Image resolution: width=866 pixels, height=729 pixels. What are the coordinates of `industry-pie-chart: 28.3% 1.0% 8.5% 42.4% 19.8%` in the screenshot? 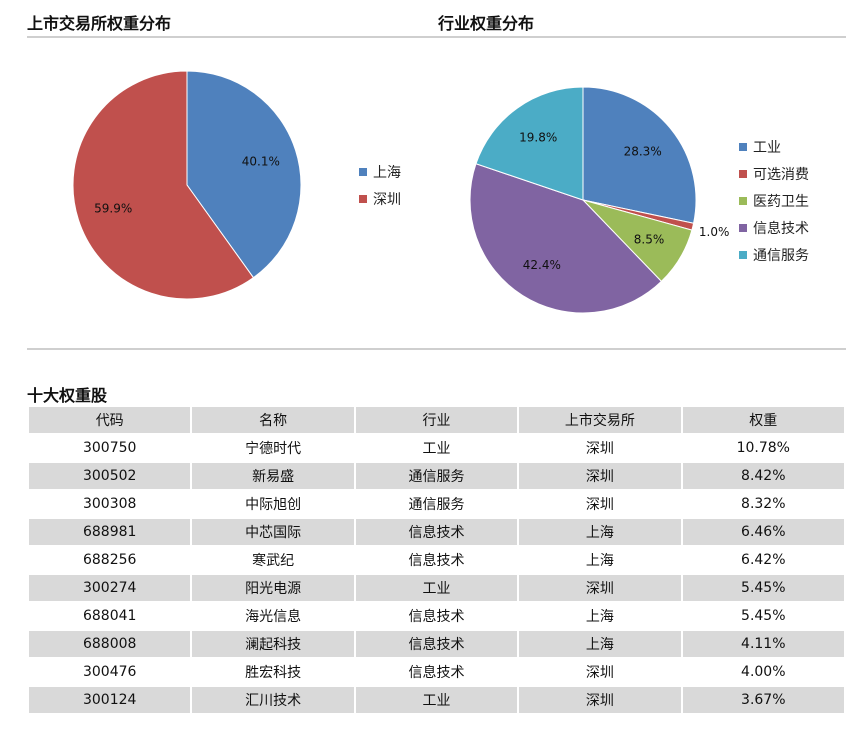 It's located at (599, 200).